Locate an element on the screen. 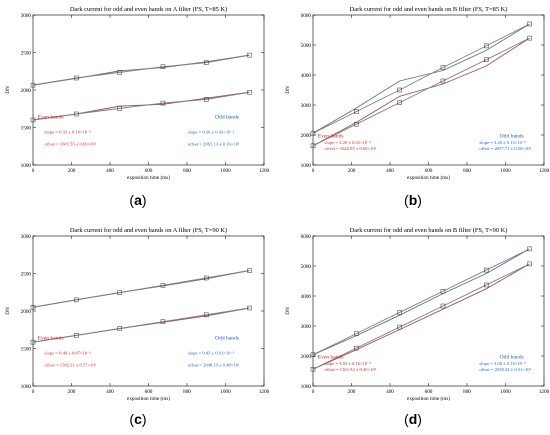 The width and height of the screenshot is (550, 435). annotation-even-offset: offset = 1561.82 ± 0.49×10¹ is located at coordinates (351, 369).